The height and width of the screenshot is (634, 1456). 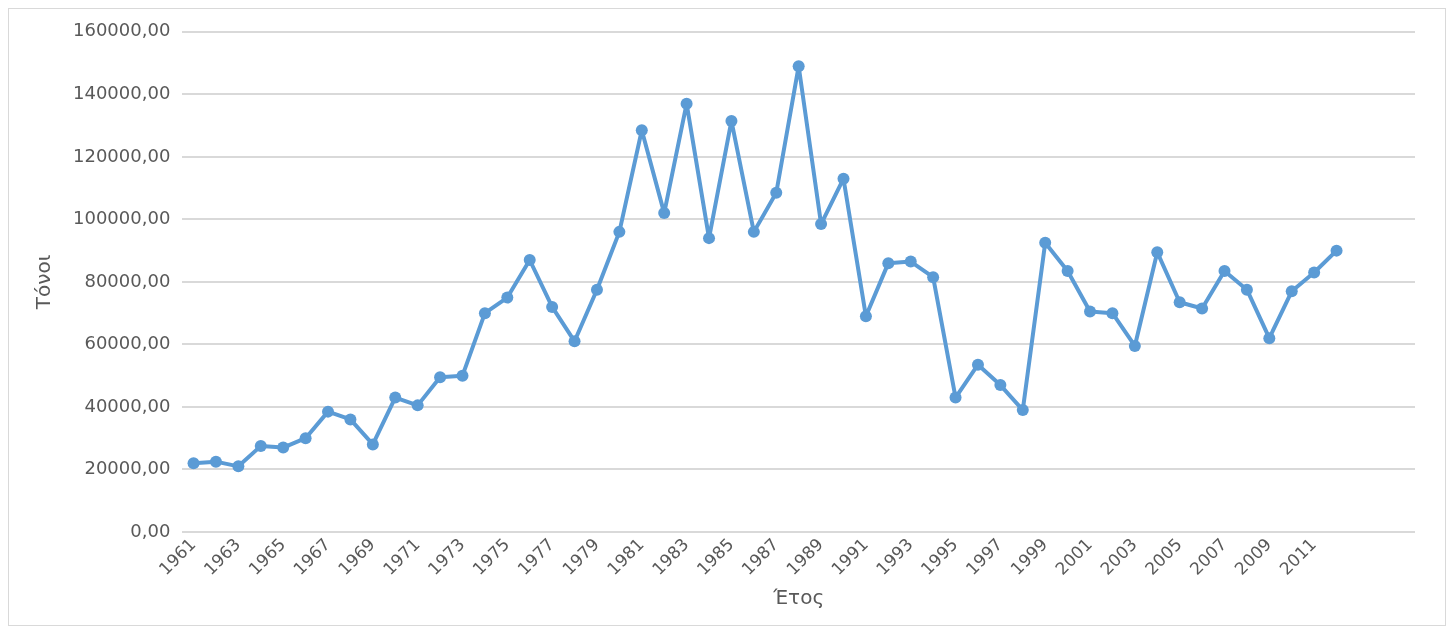 What do you see at coordinates (798, 597) in the screenshot?
I see `x-axis-title: Έτος` at bounding box center [798, 597].